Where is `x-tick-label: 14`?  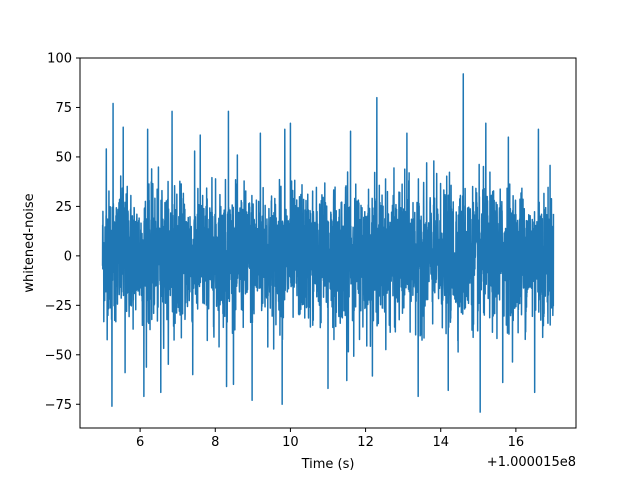 x-tick-label: 14 is located at coordinates (440, 442).